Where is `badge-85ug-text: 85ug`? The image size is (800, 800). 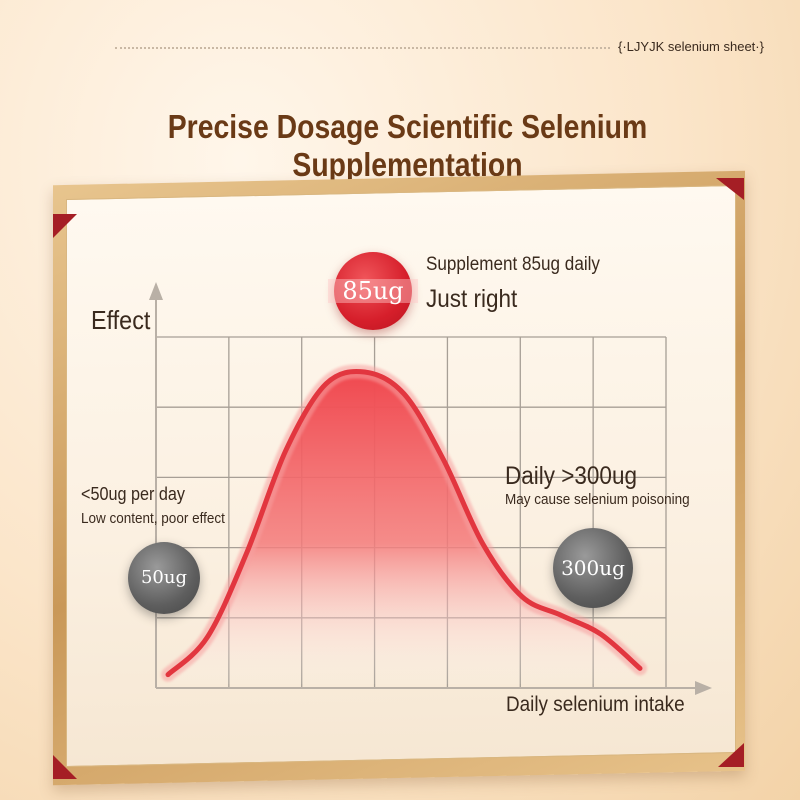
badge-85ug-text: 85ug is located at coordinates (373, 291).